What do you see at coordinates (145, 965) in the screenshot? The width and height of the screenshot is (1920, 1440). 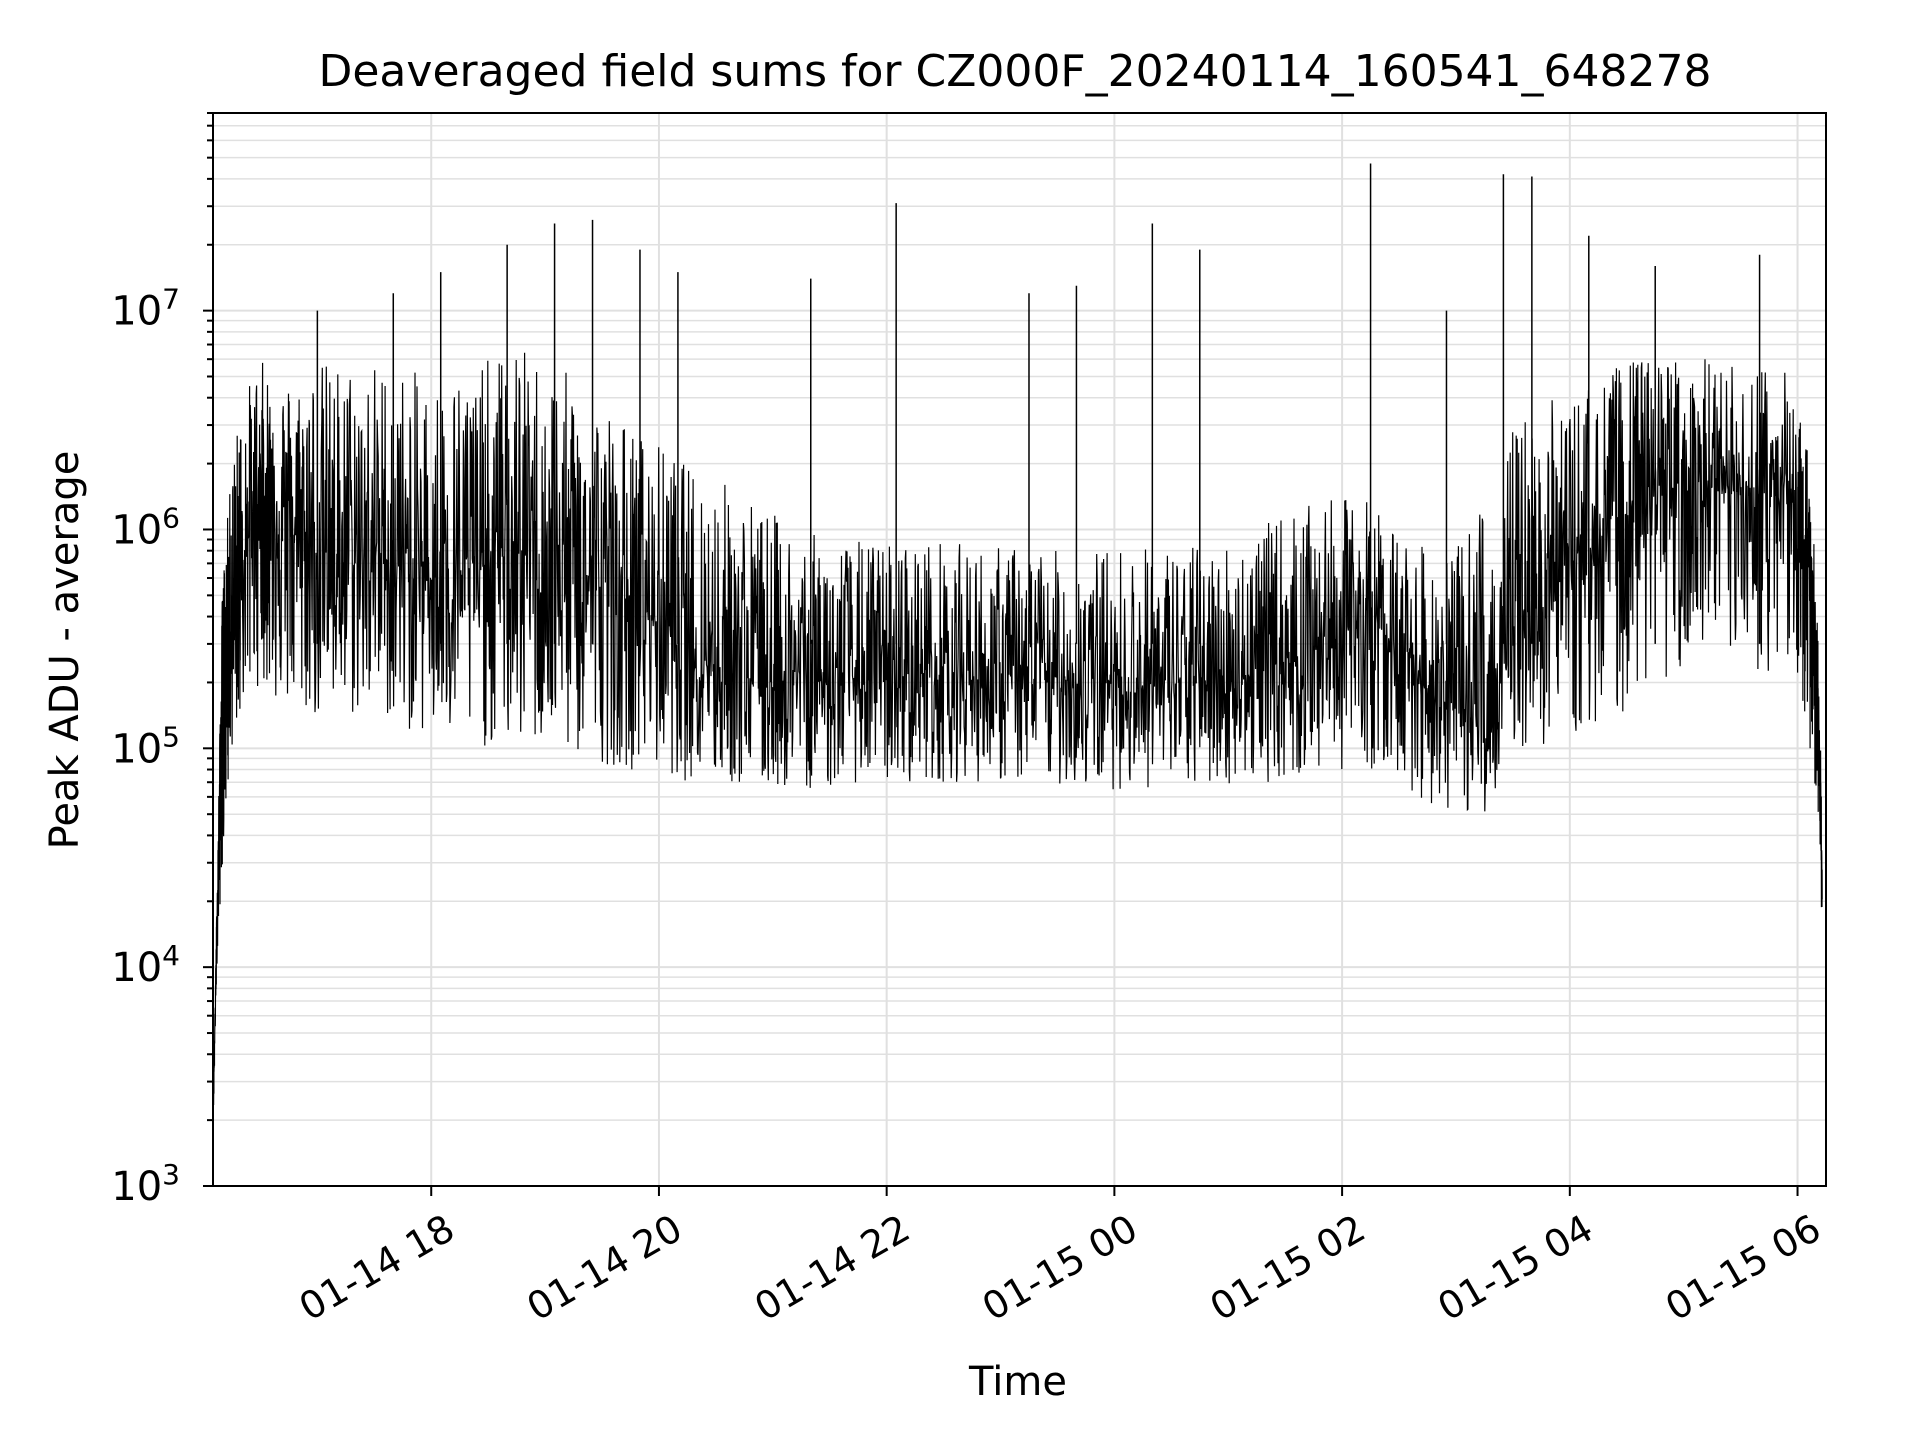 I see `y-tick-label: 104` at bounding box center [145, 965].